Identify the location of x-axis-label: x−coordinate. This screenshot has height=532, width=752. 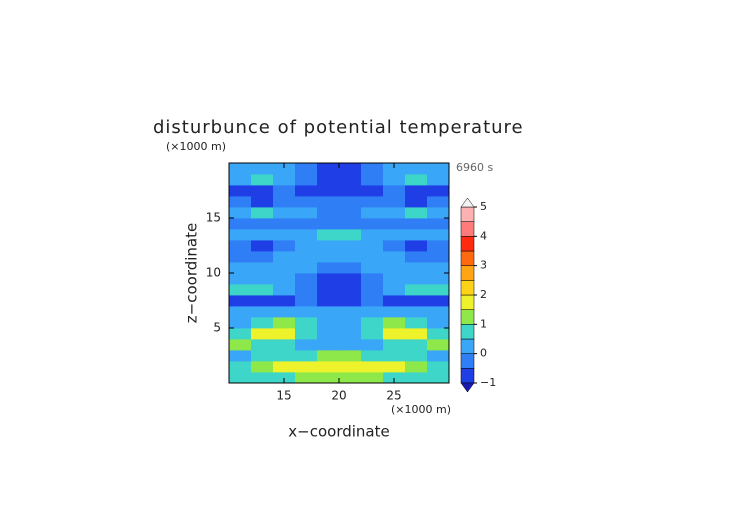
(338, 432).